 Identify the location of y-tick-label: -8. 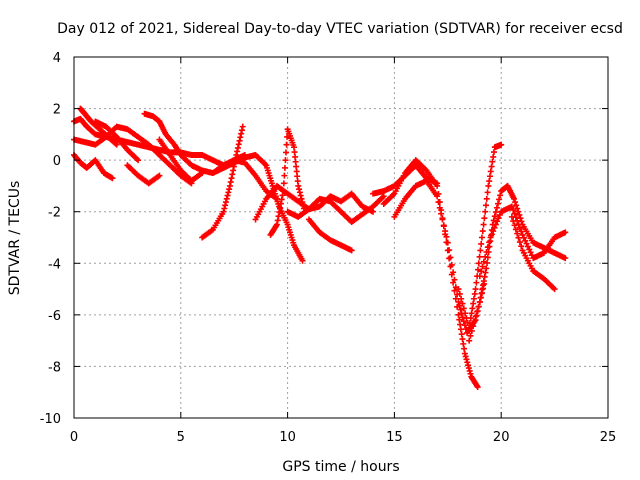
(54, 367).